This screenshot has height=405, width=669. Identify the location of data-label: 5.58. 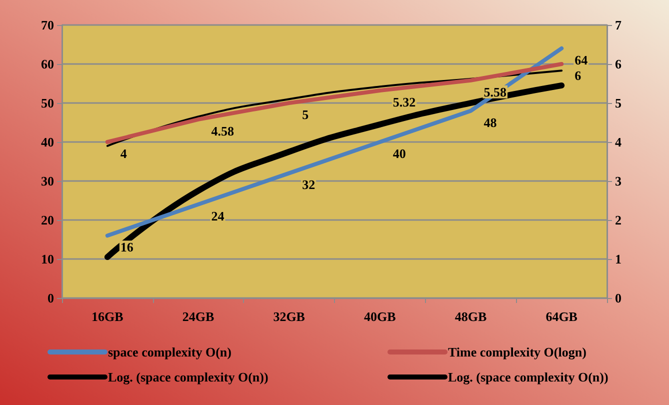
(495, 92).